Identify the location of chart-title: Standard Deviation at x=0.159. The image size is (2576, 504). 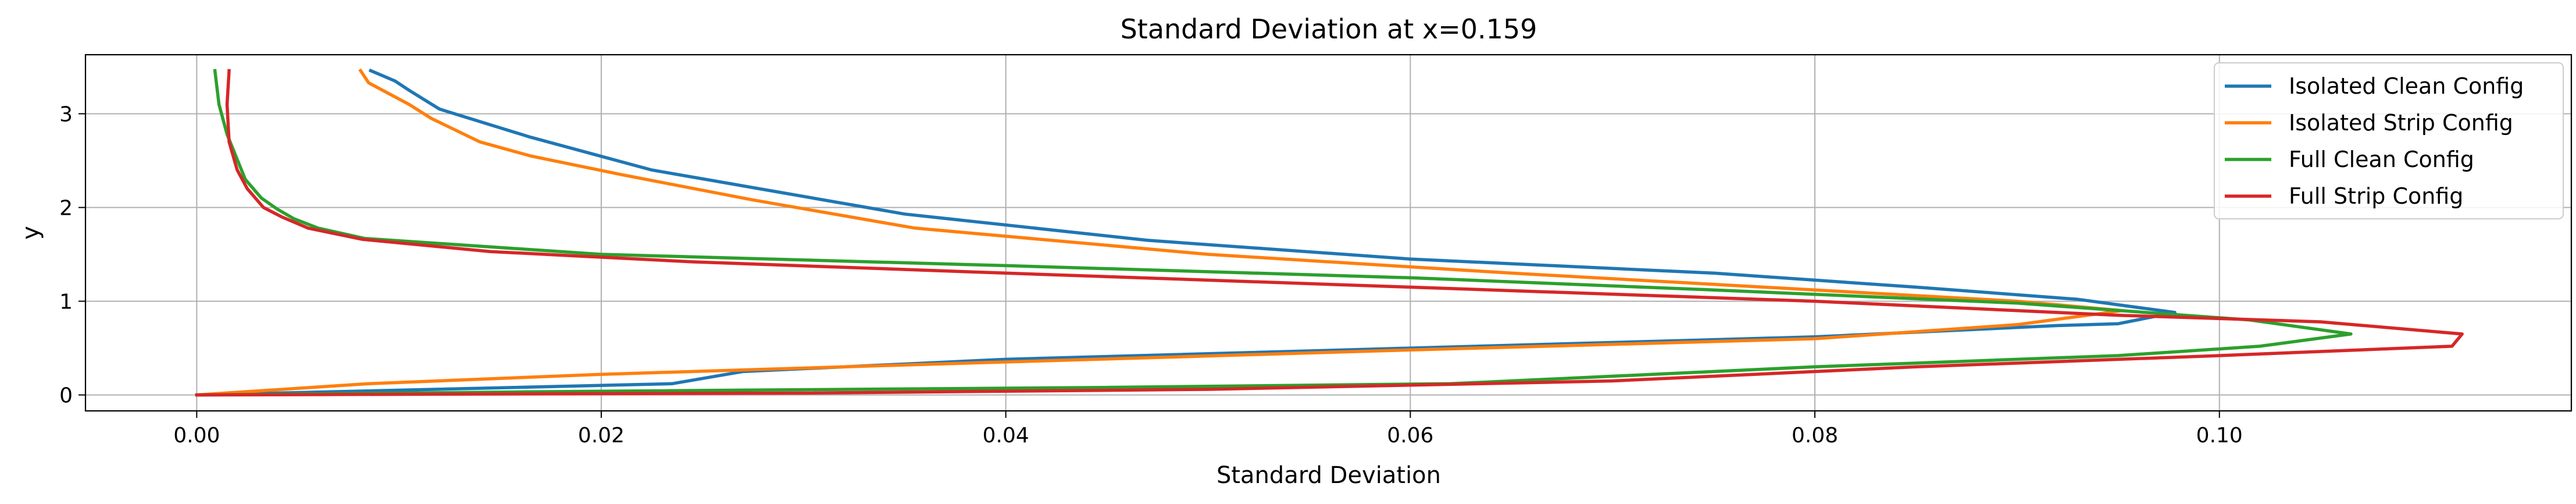
(1329, 29).